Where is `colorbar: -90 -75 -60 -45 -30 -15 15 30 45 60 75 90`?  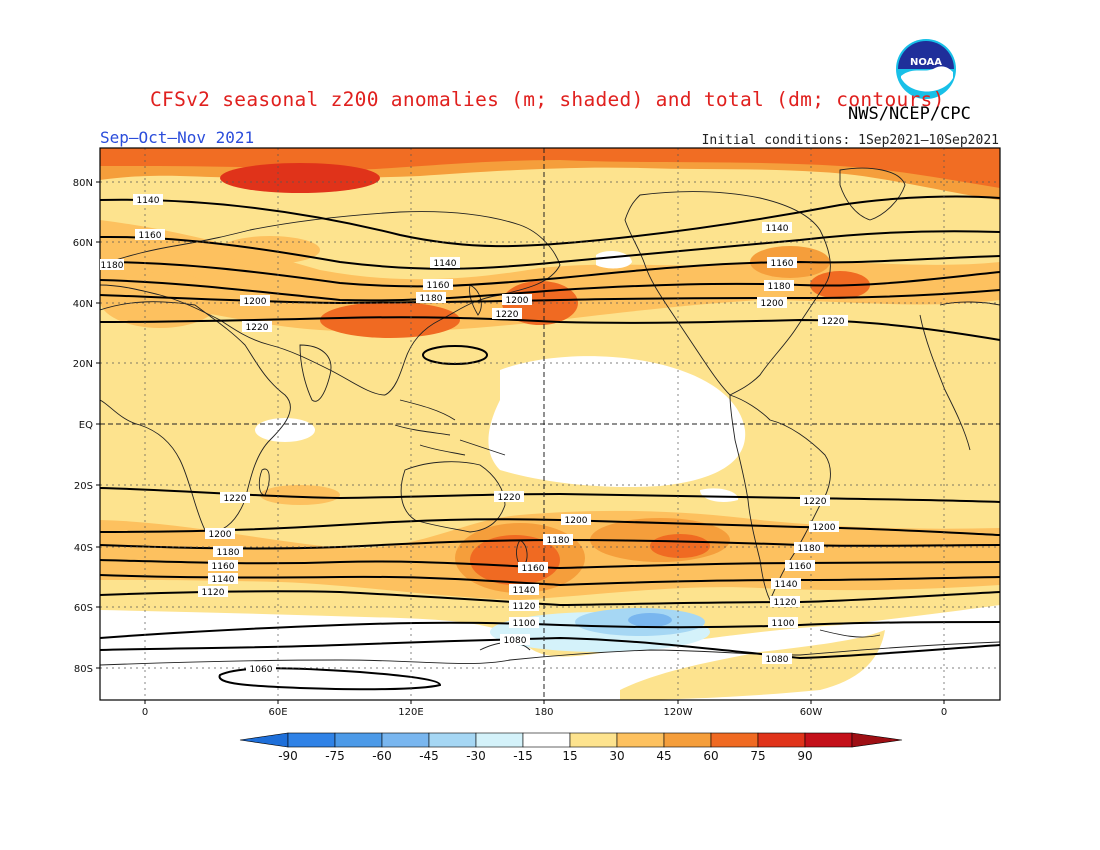 colorbar: -90 -75 -60 -45 -30 -15 15 30 45 60 75 90 is located at coordinates (571, 747).